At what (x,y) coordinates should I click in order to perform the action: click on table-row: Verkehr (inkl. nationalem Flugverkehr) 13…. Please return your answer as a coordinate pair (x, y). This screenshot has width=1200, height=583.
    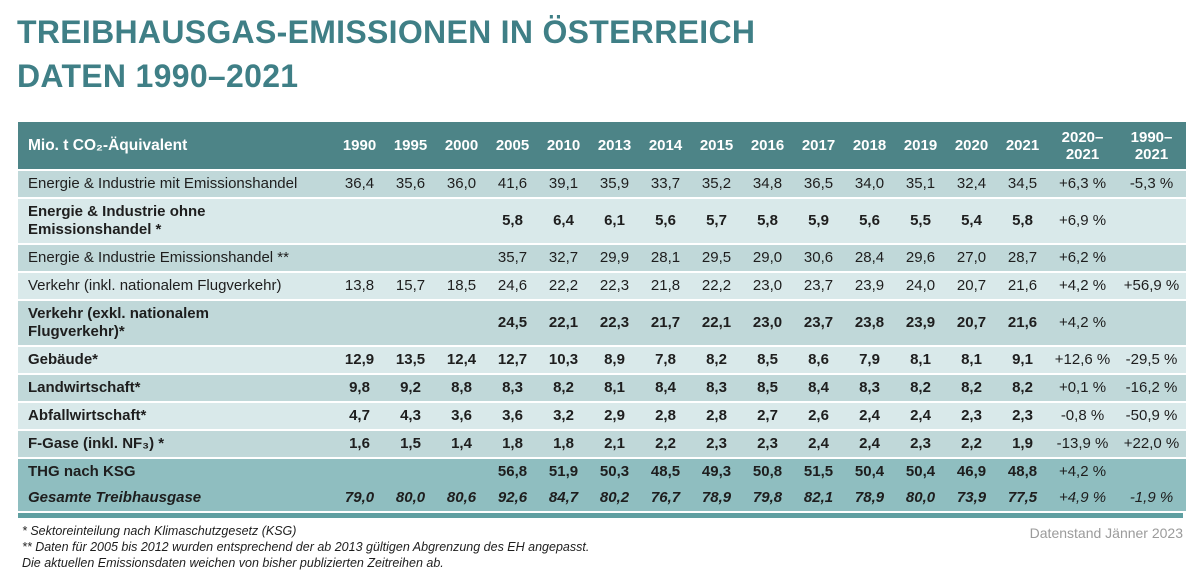
    Looking at the image, I should click on (602, 286).